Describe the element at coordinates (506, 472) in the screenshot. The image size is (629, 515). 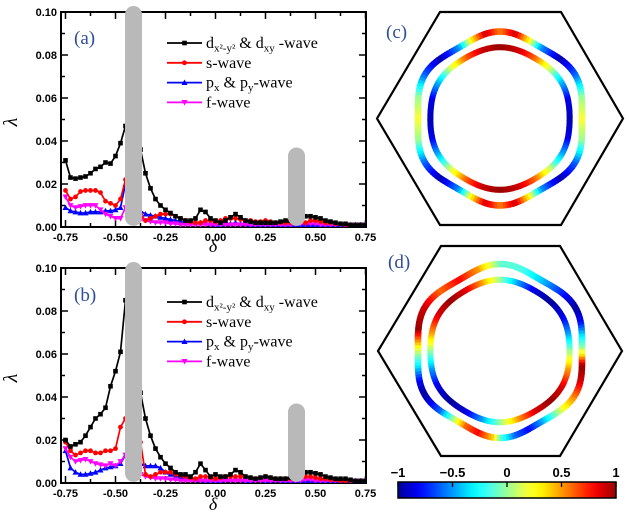
I see `colorbar-tick-label: 0` at that location.